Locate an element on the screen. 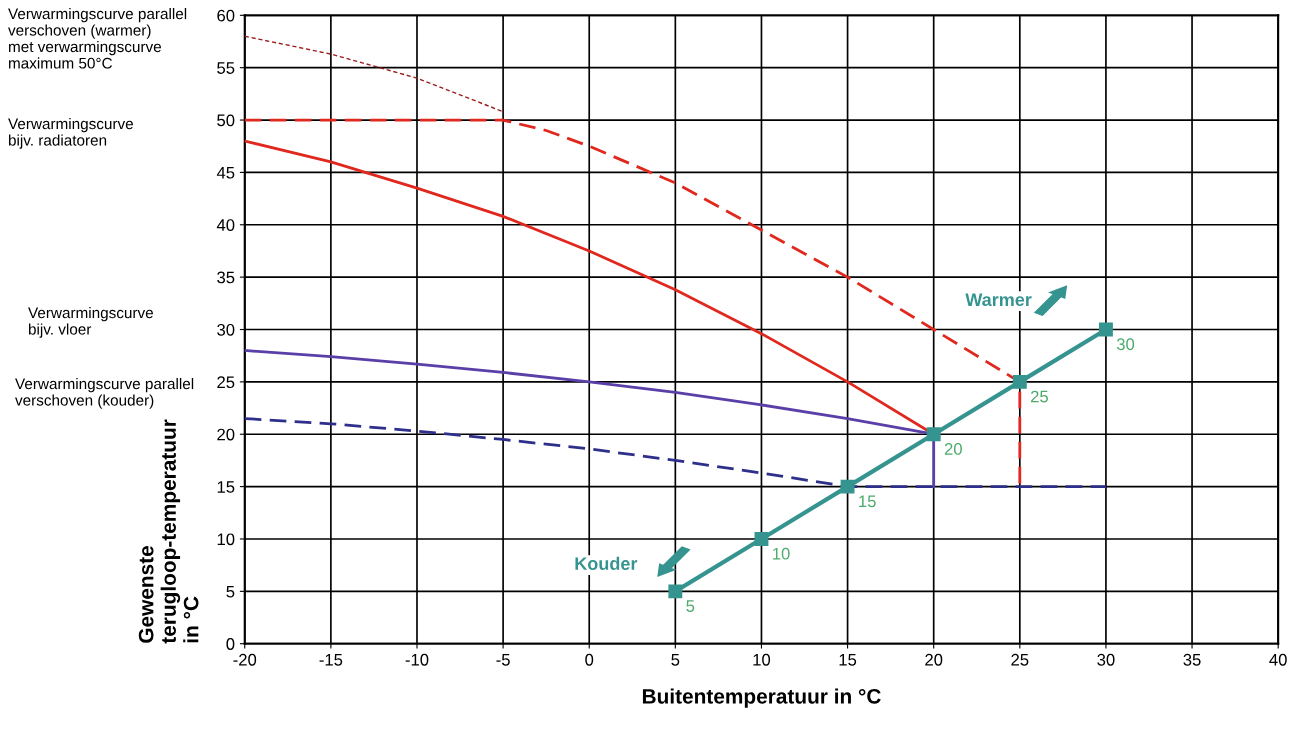 The height and width of the screenshot is (729, 1295). x-tick-label: 40 is located at coordinates (1278, 659).